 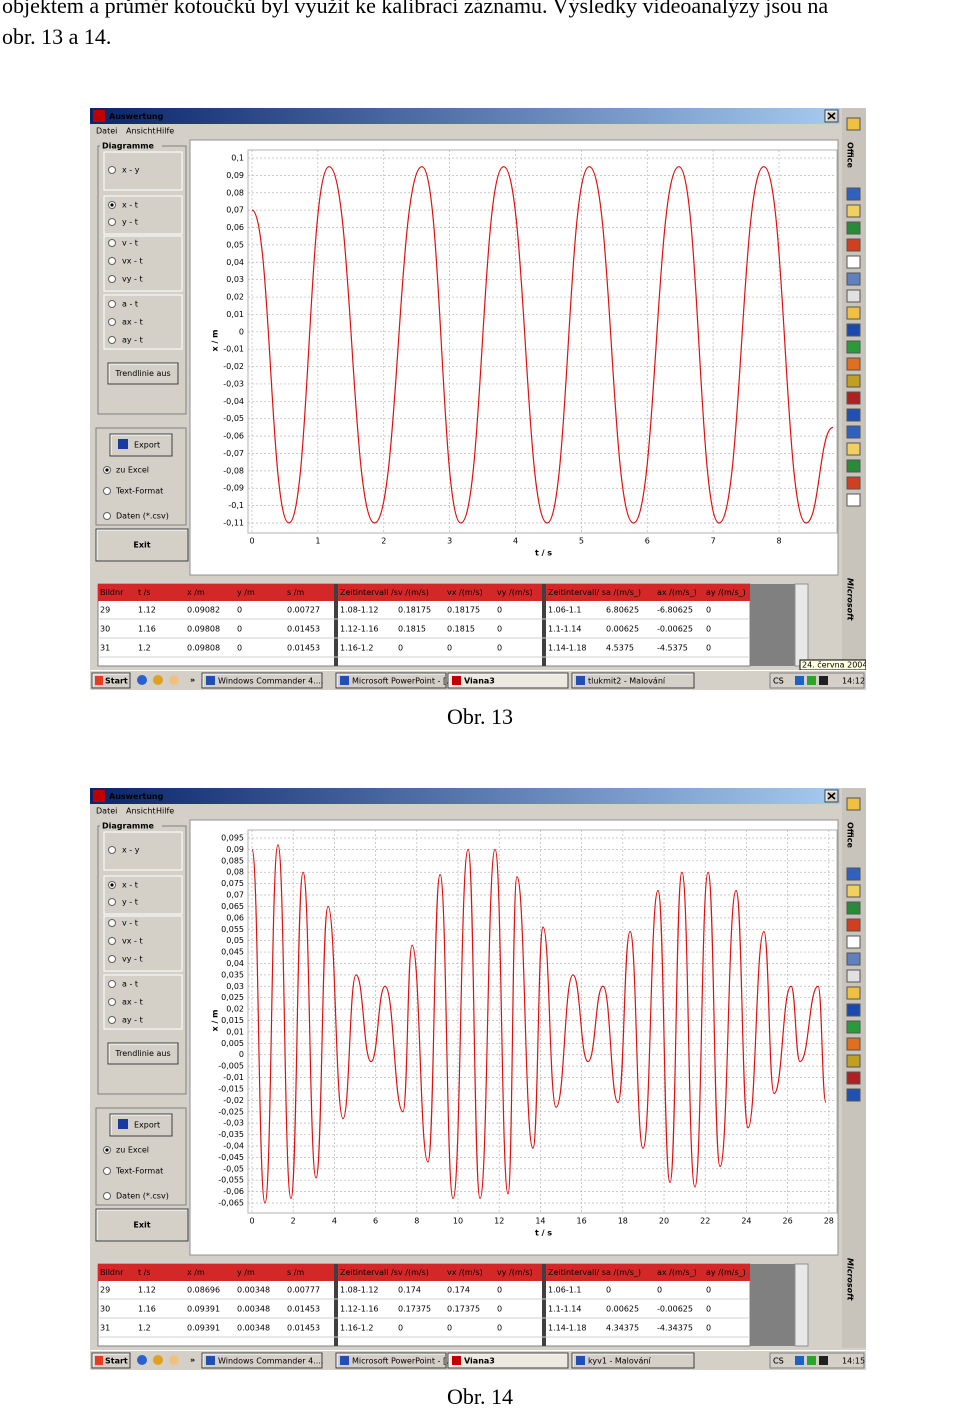 What do you see at coordinates (232, 838) in the screenshot?
I see `y-tick-label: 0,095` at bounding box center [232, 838].